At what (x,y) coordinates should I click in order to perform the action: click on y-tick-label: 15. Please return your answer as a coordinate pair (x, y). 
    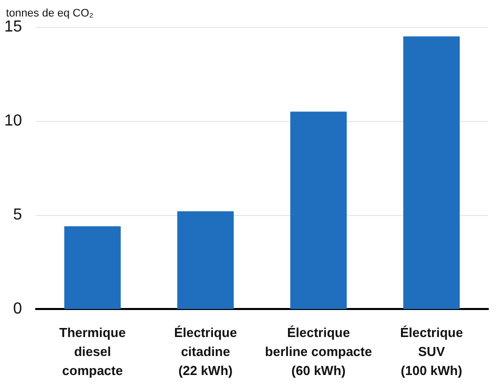
    Looking at the image, I should click on (13, 27).